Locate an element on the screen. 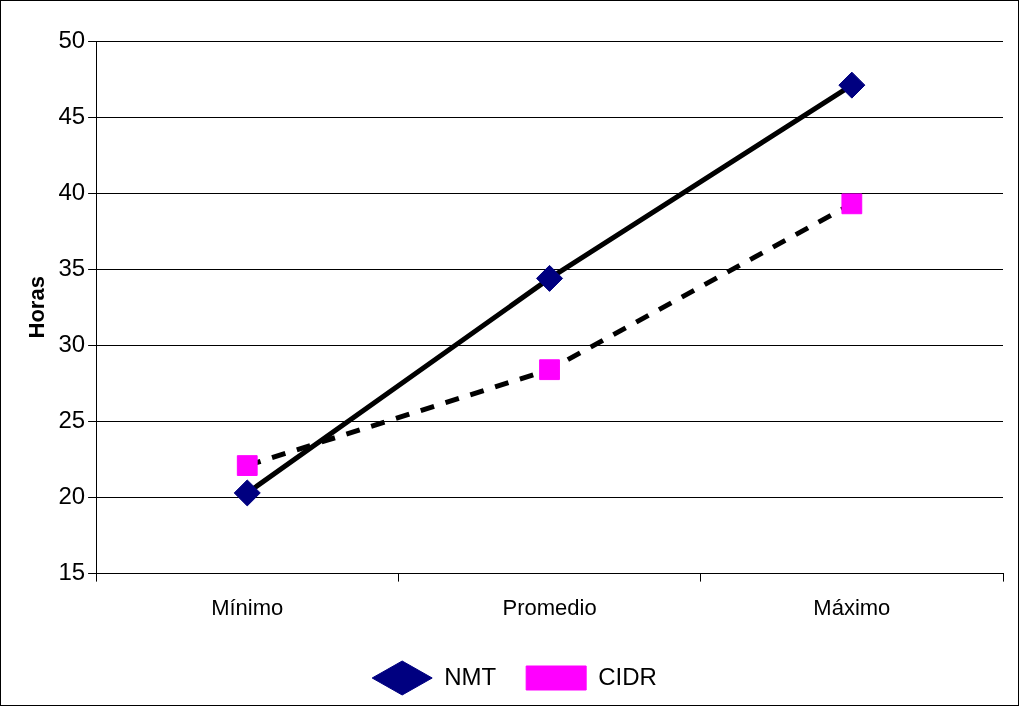  x-tick-label: Promedio is located at coordinates (549, 607).